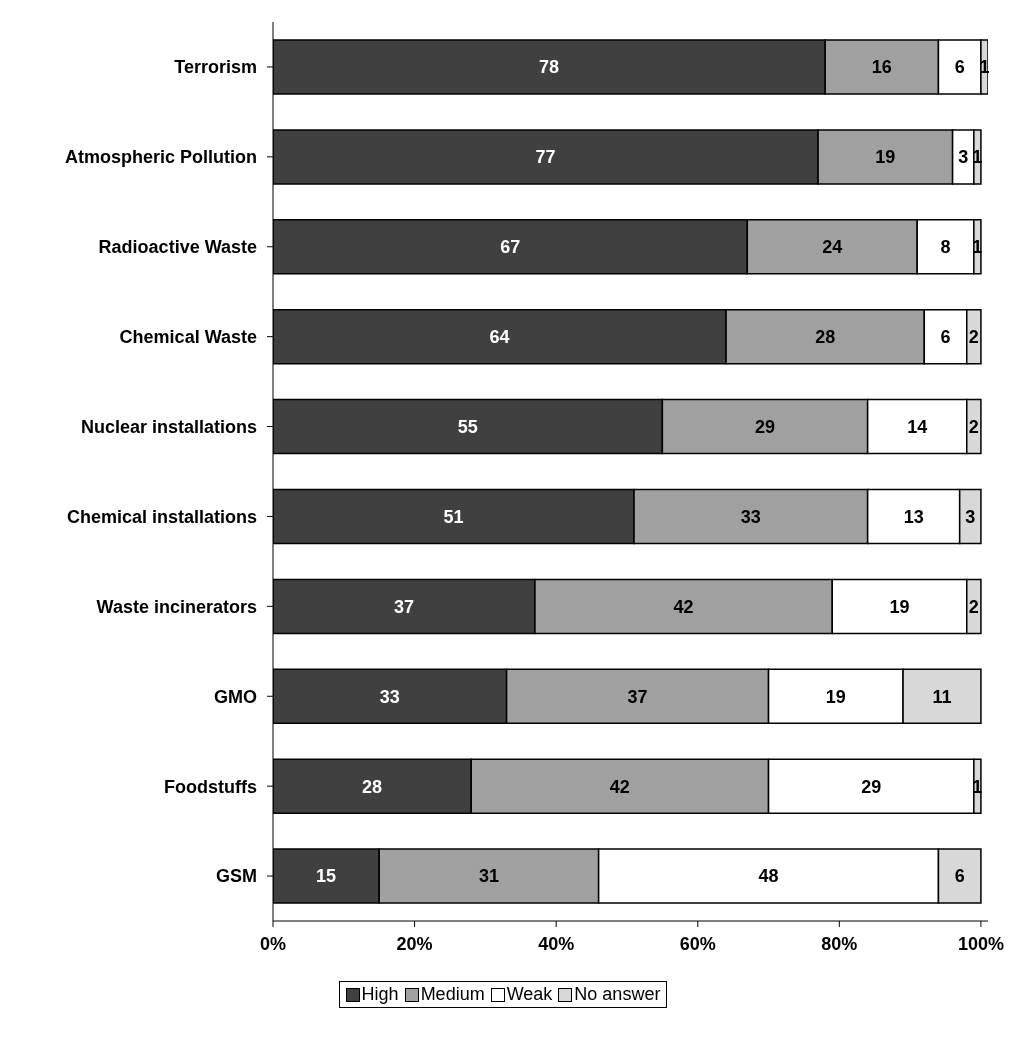  Describe the element at coordinates (379, 994) in the screenshot. I see `legend-label: High` at that location.